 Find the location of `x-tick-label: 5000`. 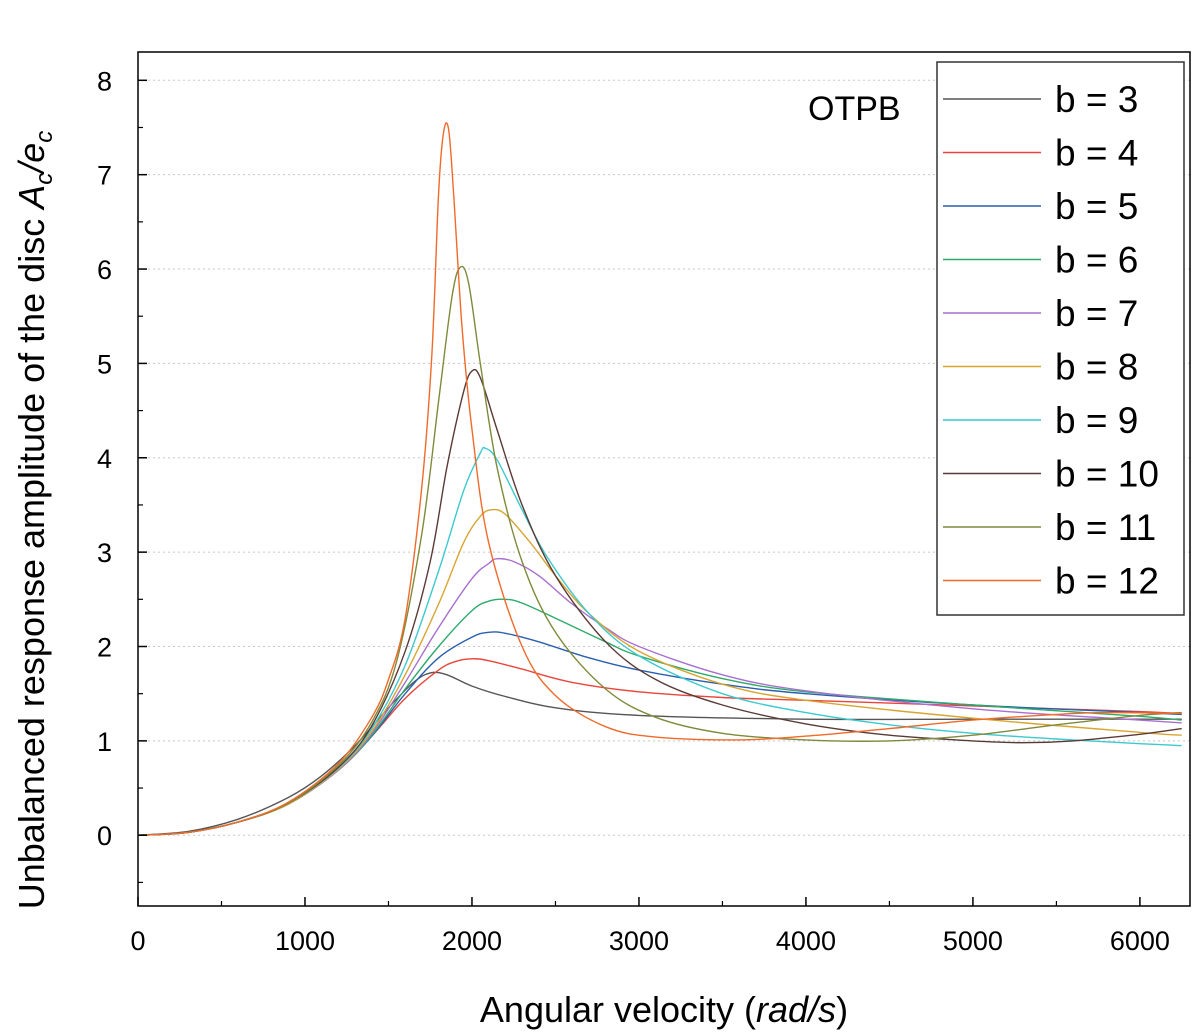

x-tick-label: 5000 is located at coordinates (973, 941).